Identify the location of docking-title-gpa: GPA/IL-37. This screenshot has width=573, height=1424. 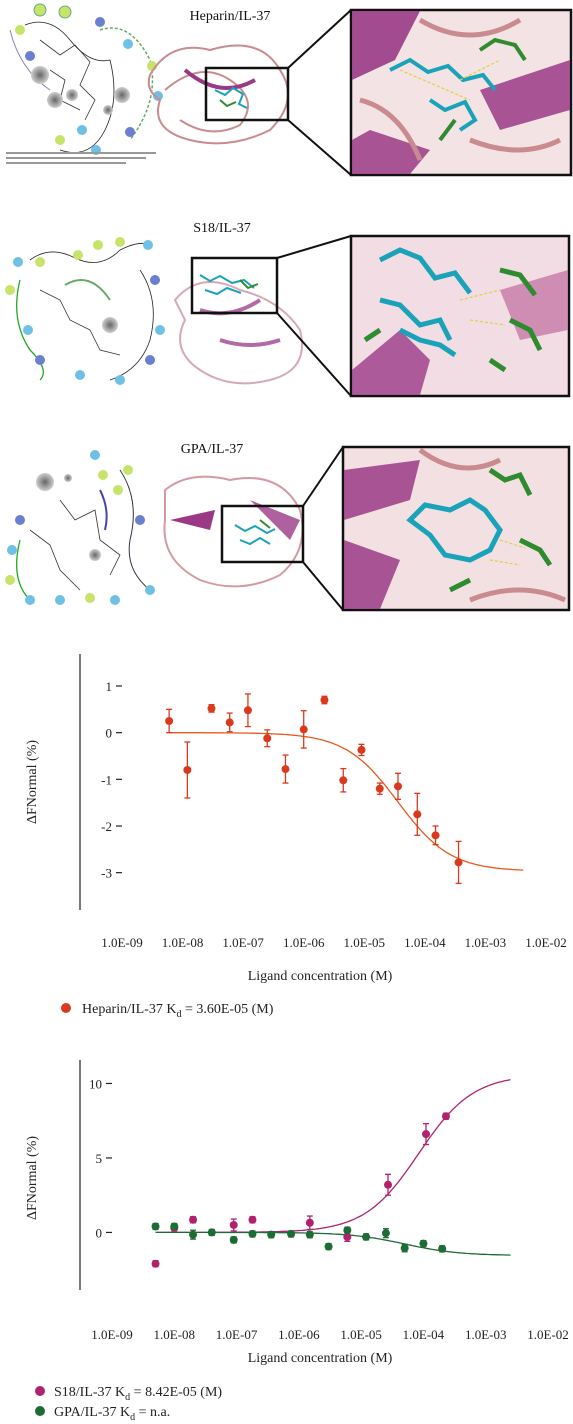
(212, 449).